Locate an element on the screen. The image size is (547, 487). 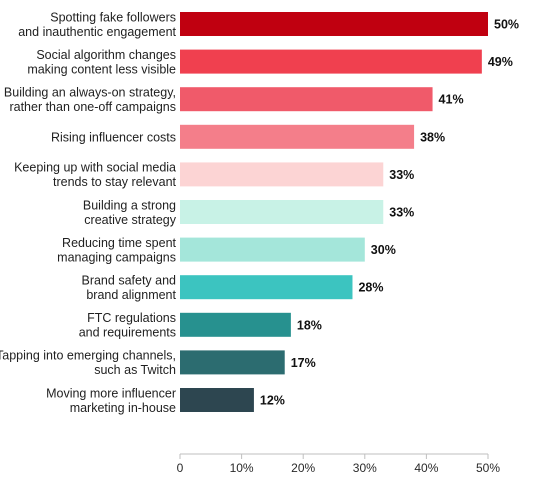
x-tick-label: 30% is located at coordinates (365, 468).